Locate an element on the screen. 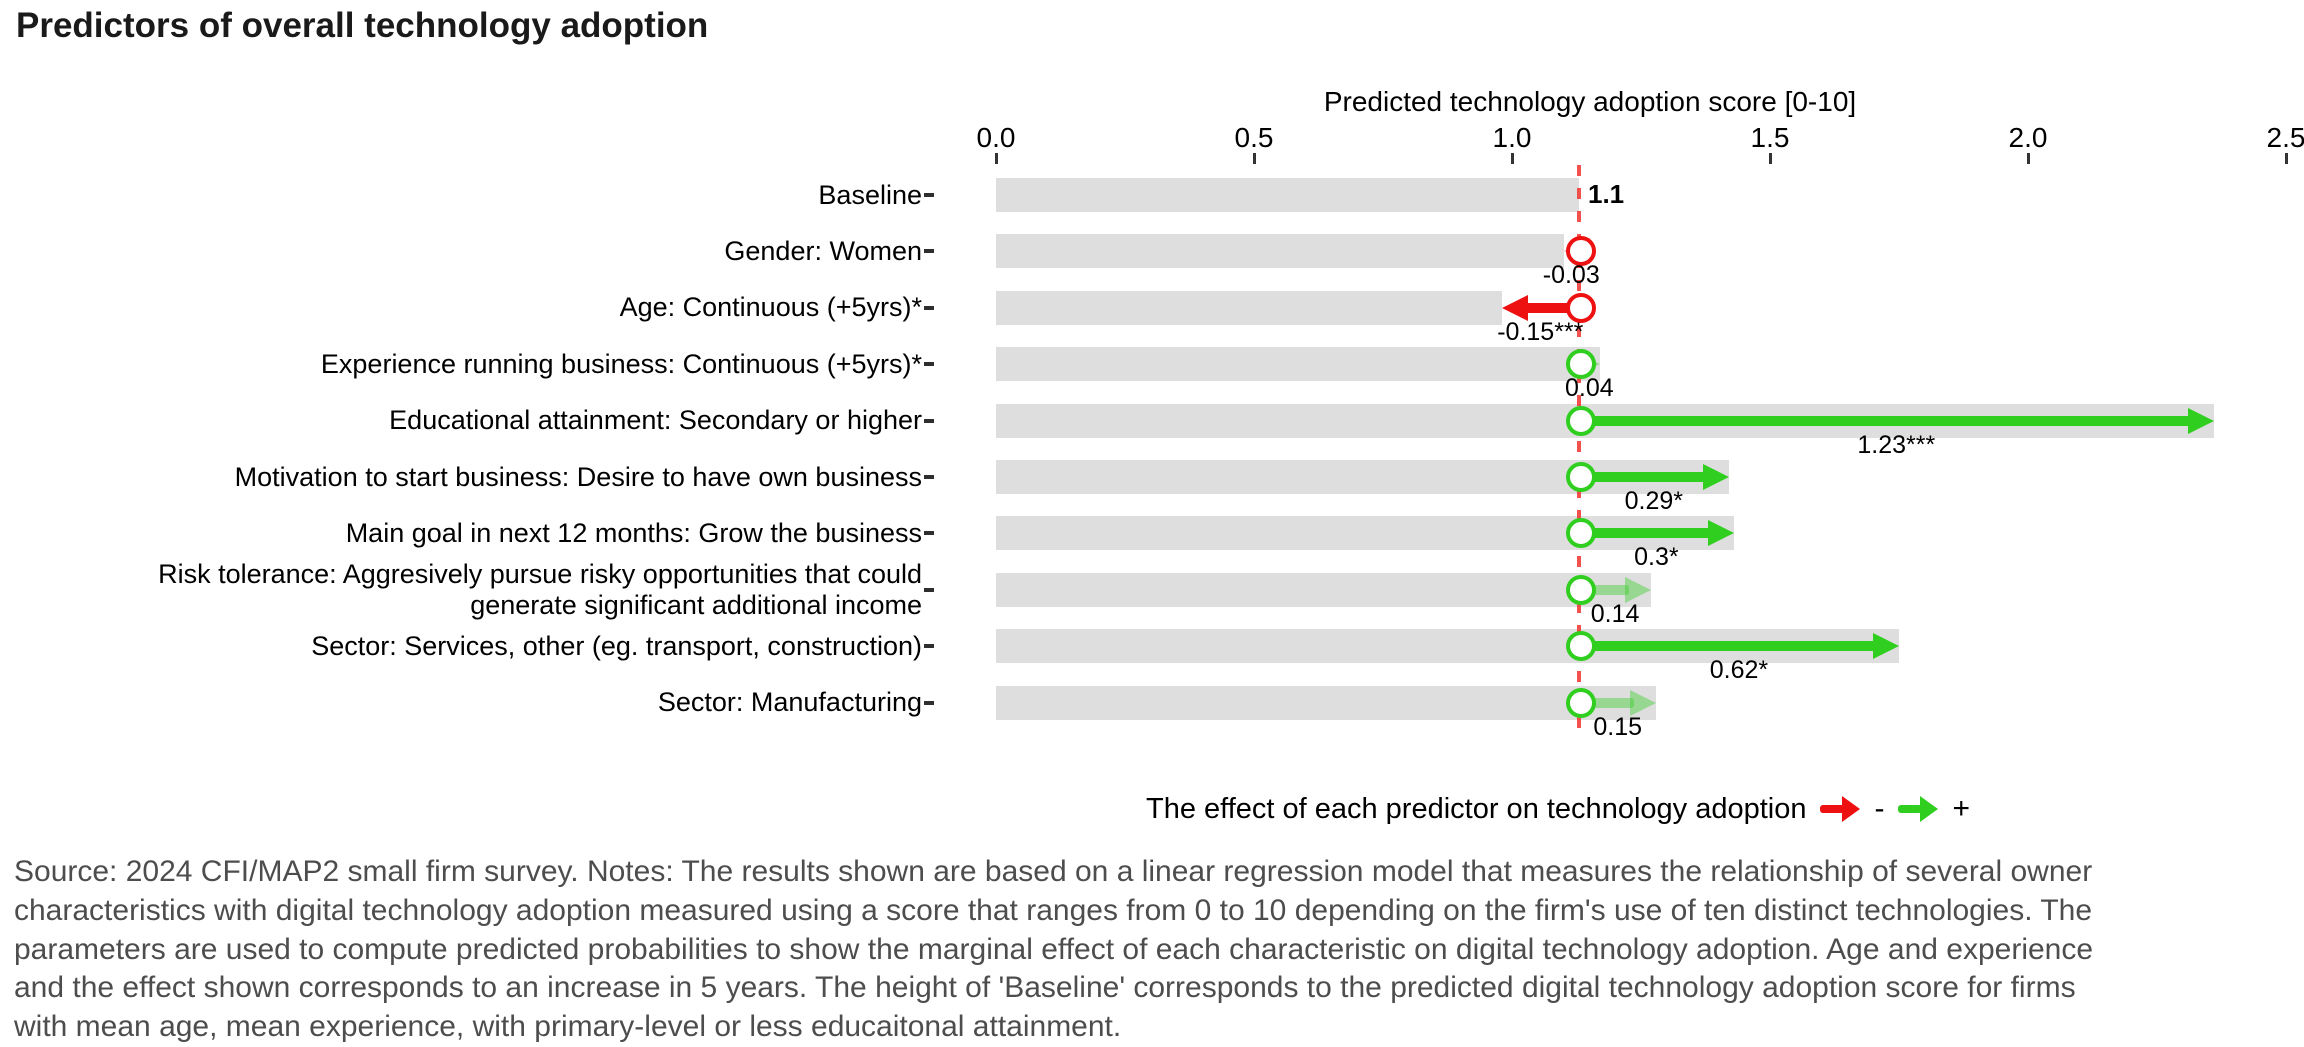 The width and height of the screenshot is (2304, 1047). effect-value-label: 0.62* is located at coordinates (1739, 670).